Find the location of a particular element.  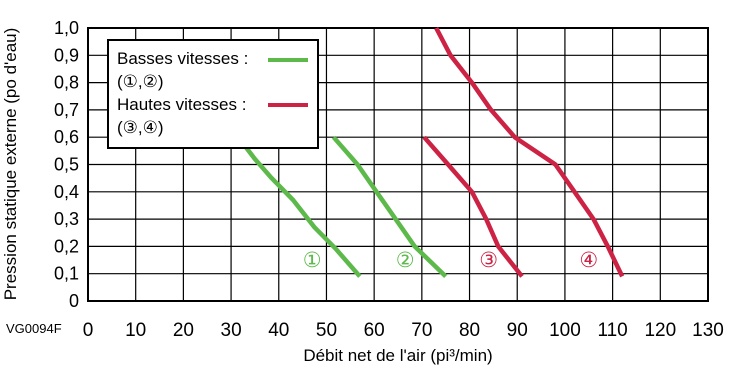

y-tick-labels: 0 0,1 0,2 0,3 0,4 0,5 0,6 0,7 0,8 0,9 1,0 is located at coordinates (66, 164).